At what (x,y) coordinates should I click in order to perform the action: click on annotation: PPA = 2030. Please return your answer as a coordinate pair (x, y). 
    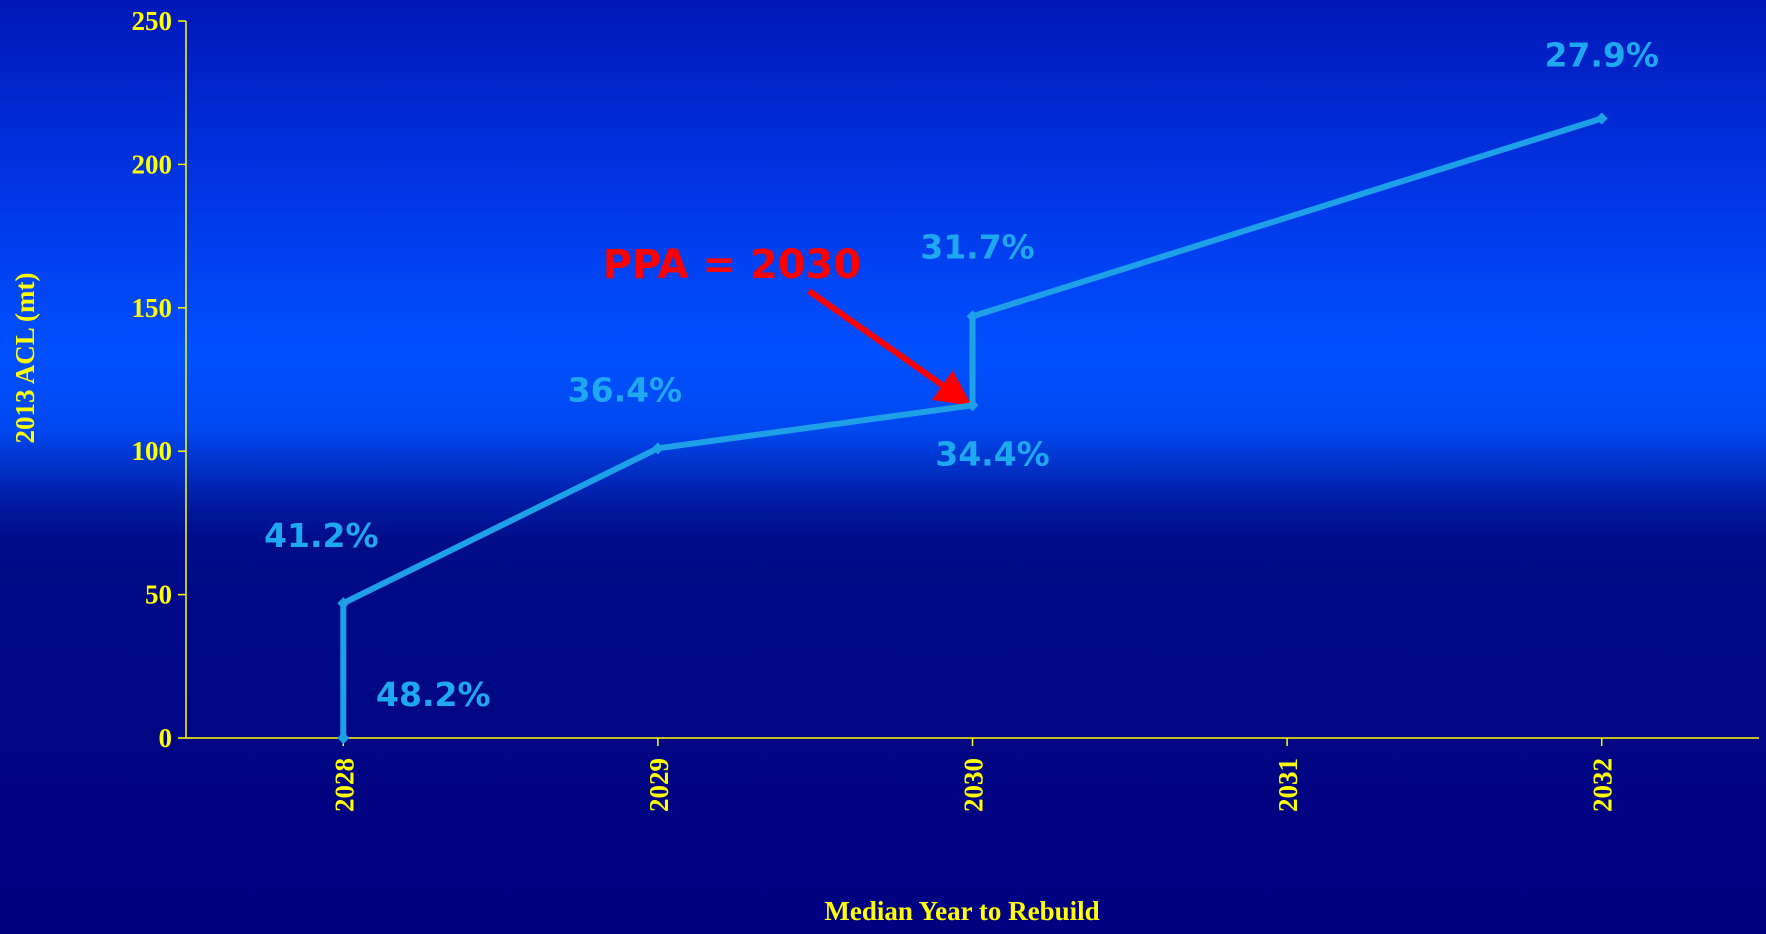
    Looking at the image, I should click on (732, 265).